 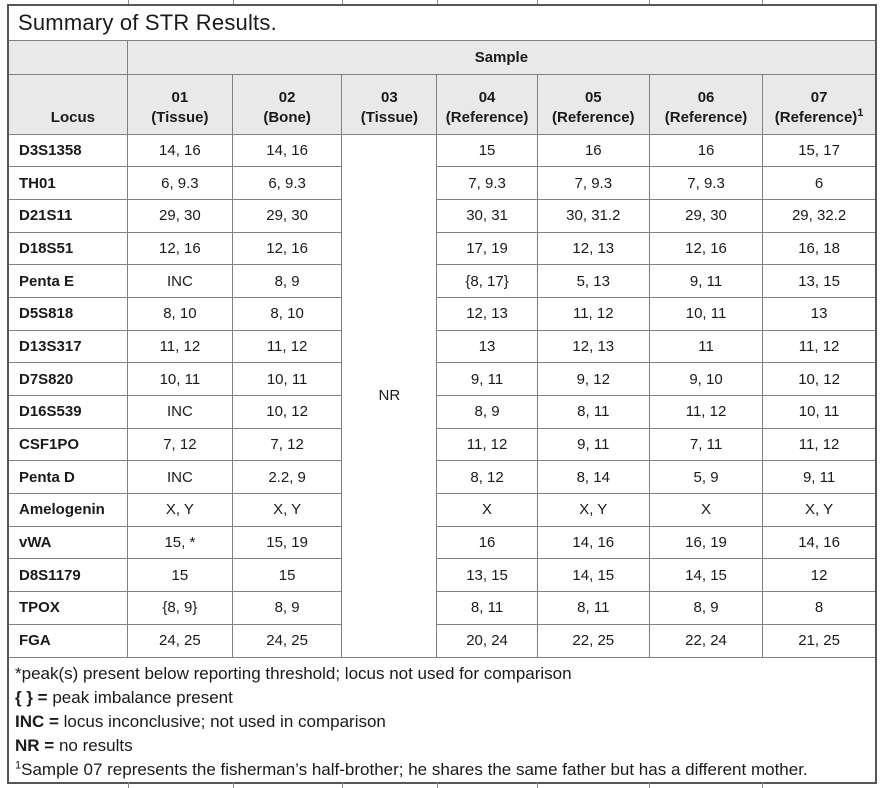 I want to click on sample-column-header: 02 (Bone), so click(x=287, y=104).